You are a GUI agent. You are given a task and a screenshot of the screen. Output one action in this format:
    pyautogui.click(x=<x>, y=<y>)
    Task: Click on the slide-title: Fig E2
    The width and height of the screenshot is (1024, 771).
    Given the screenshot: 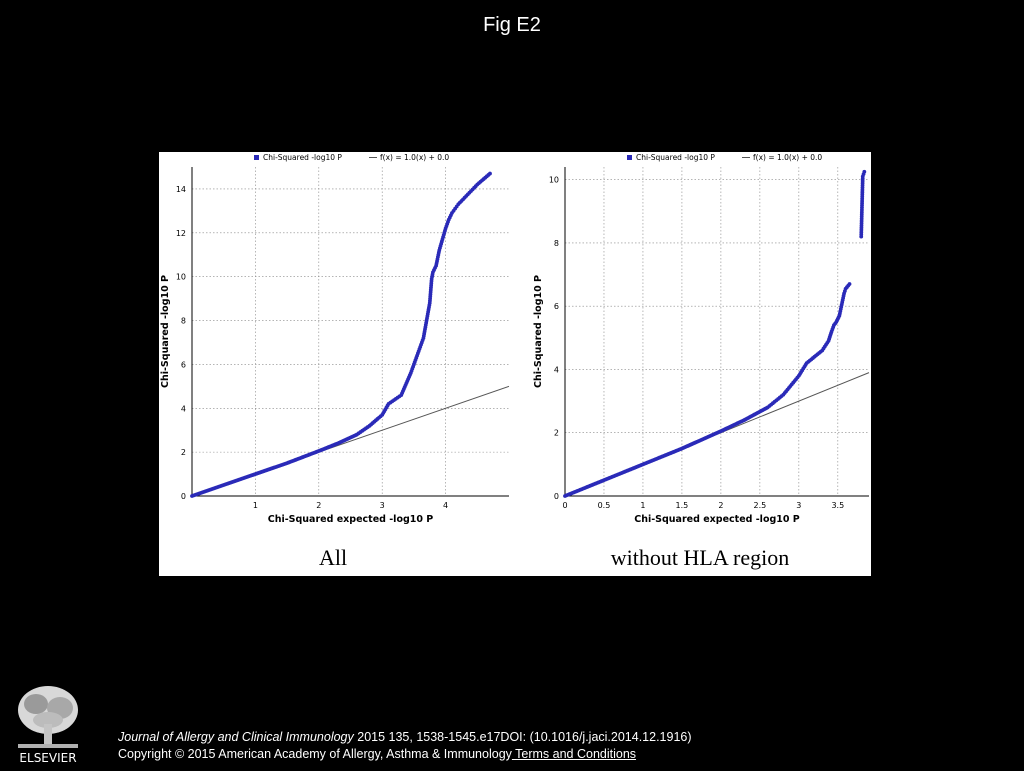 What is the action you would take?
    pyautogui.click(x=512, y=25)
    